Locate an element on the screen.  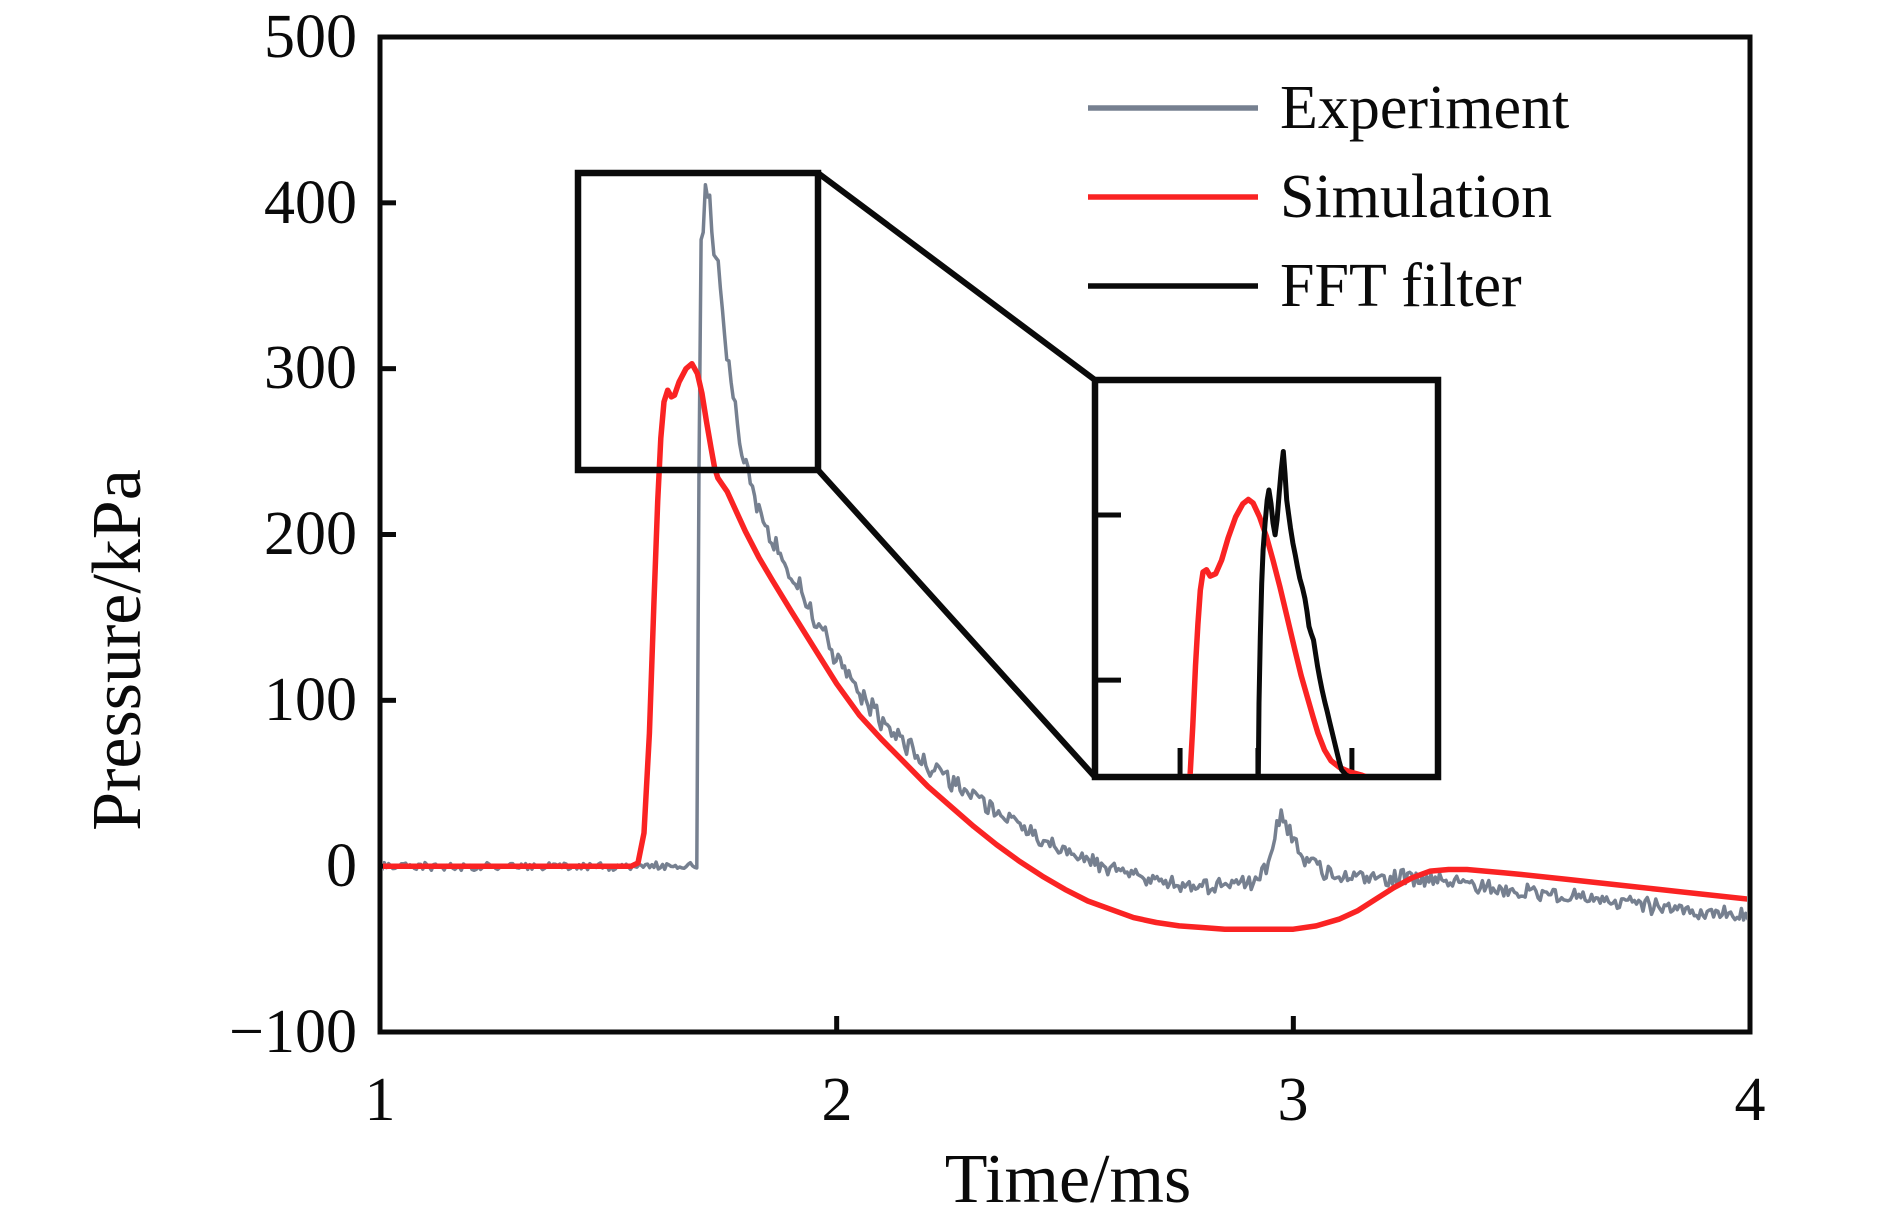
legend: Experiment Simulation FFT filter is located at coordinates (1328, 197).